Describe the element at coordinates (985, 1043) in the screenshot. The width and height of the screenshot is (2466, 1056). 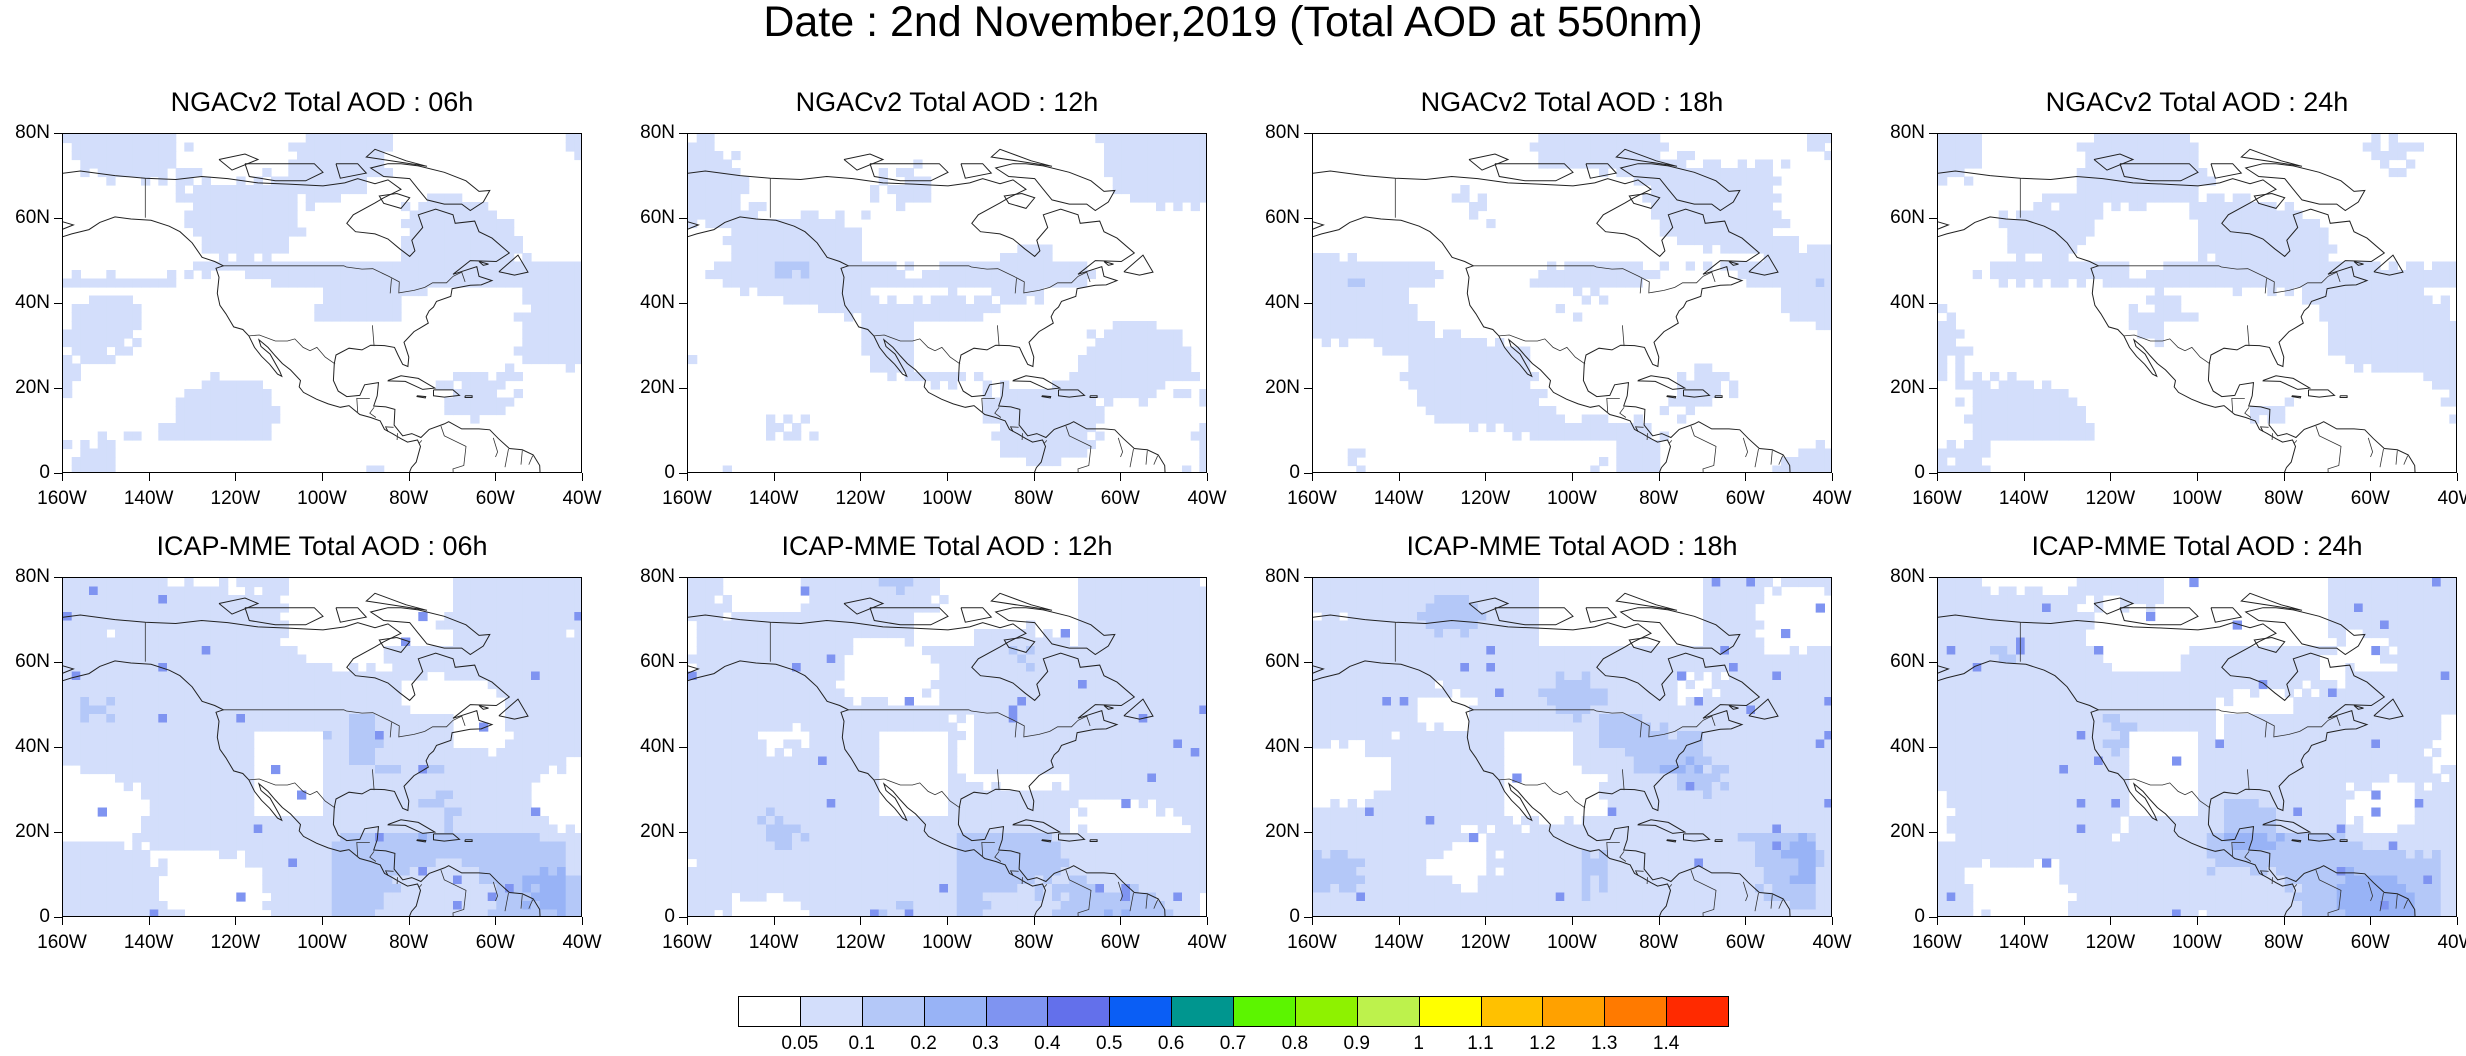
I see `colorbar-label: 0.3` at that location.